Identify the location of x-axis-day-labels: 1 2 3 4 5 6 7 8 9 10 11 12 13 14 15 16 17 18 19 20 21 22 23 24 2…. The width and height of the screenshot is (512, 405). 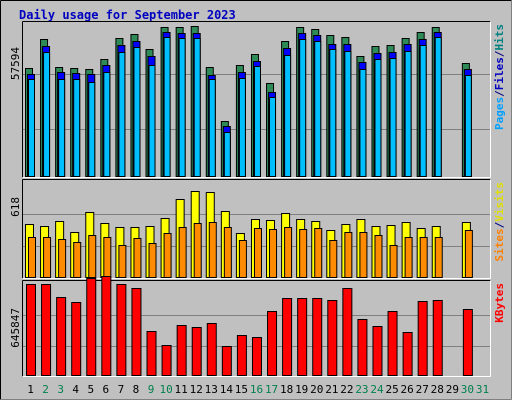
(258, 389).